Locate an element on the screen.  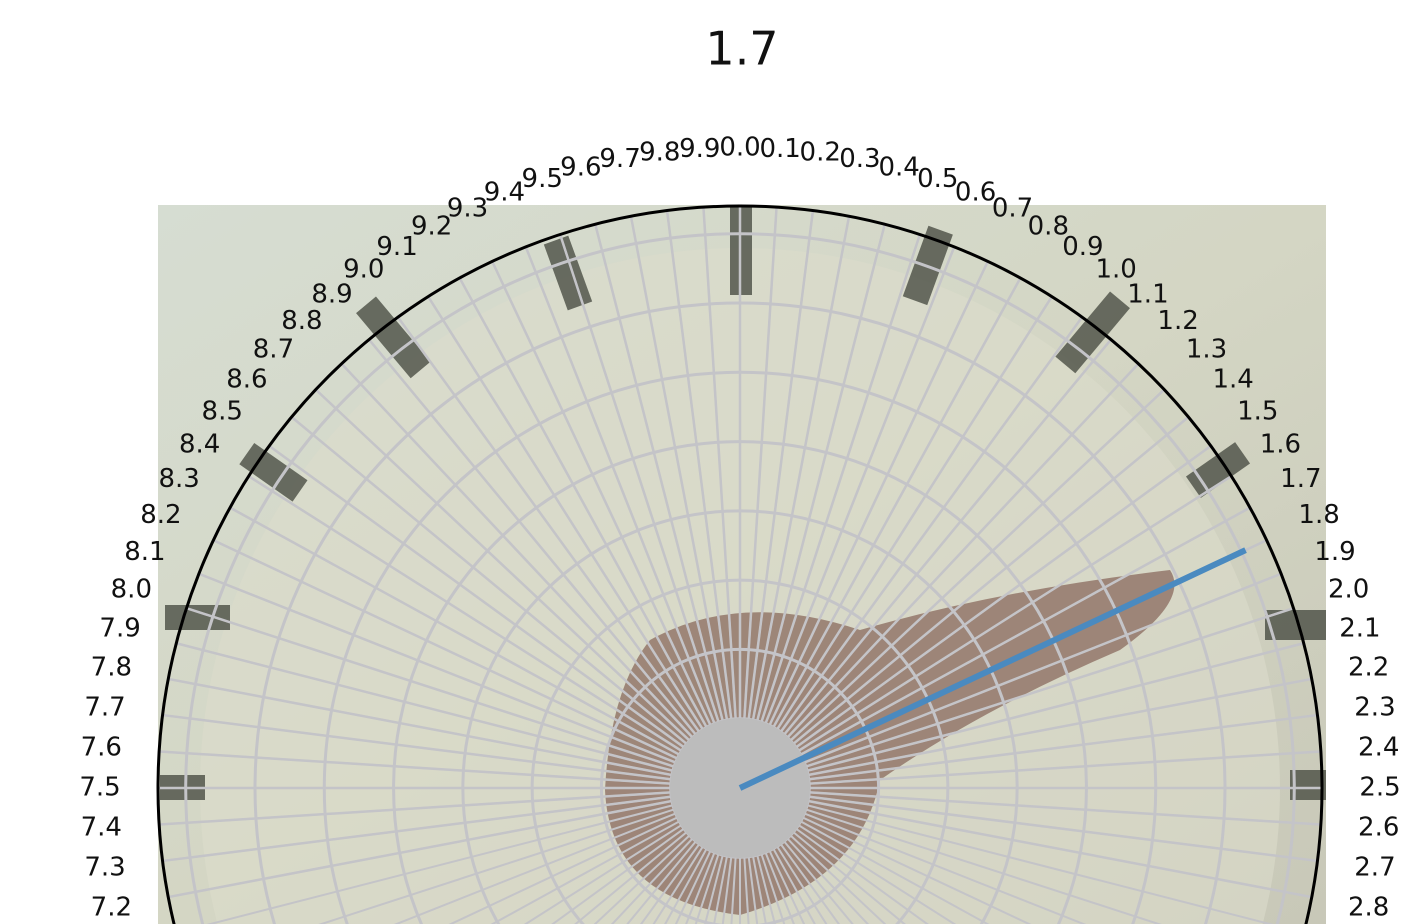
theta-tick-label: 0.1 is located at coordinates (780, 149).